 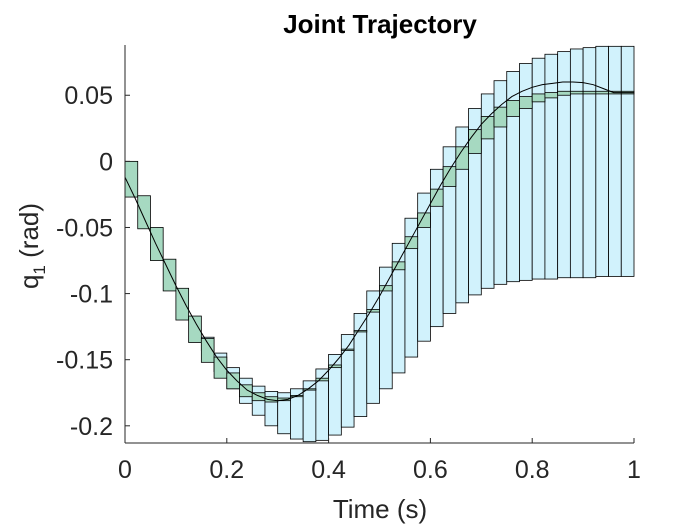 What do you see at coordinates (91, 295) in the screenshot?
I see `y-tick-label: -0.1` at bounding box center [91, 295].